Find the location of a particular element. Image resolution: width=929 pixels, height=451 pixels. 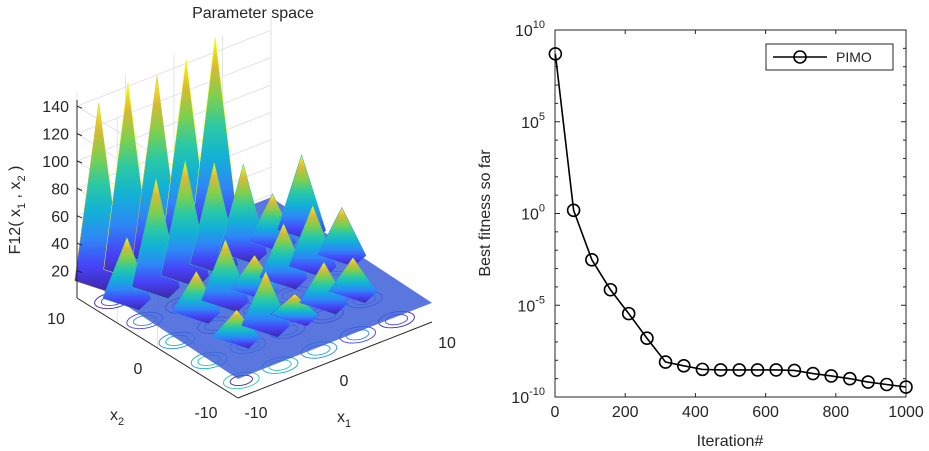

x1-axis-label: x1 is located at coordinates (344, 419).